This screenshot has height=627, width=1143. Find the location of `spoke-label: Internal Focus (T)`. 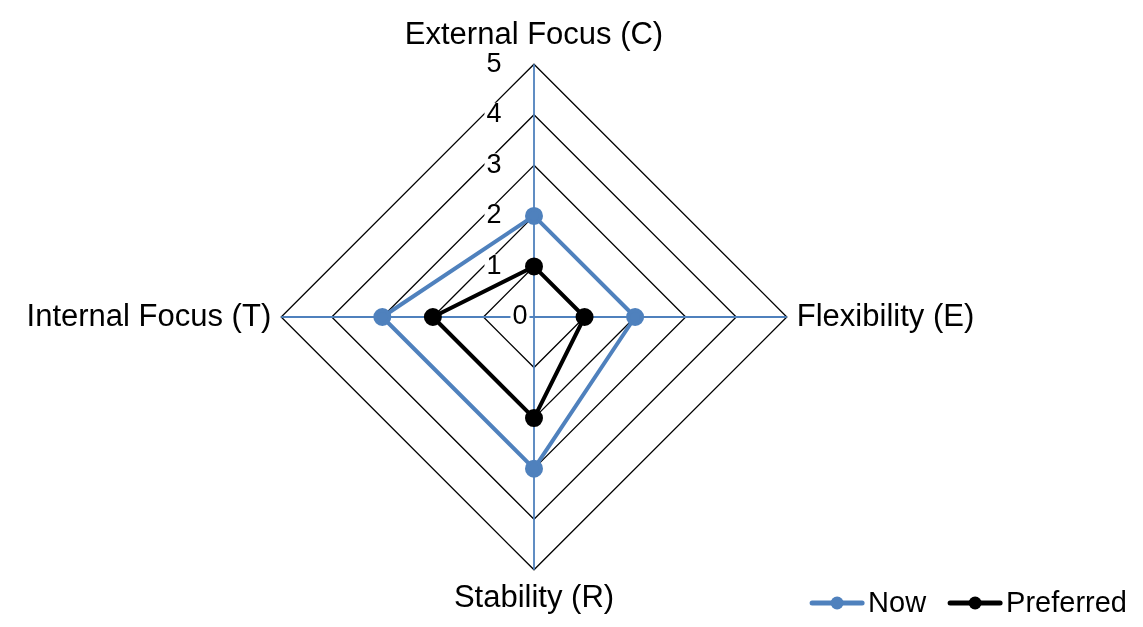

spoke-label: Internal Focus (T) is located at coordinates (149, 315).